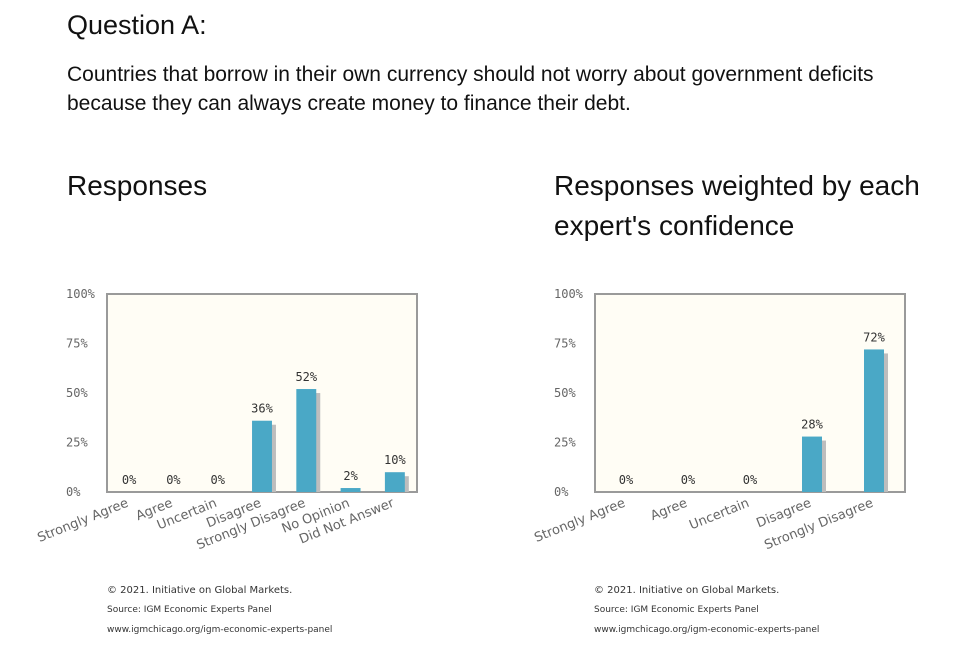  What do you see at coordinates (719, 515) in the screenshot?
I see `x-tick-label: Uncertain` at bounding box center [719, 515].